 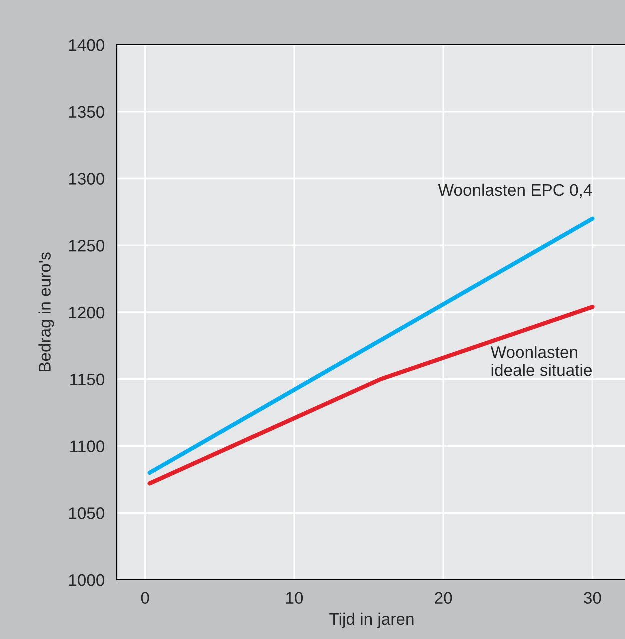 I want to click on y-tick-label: 1200, so click(x=87, y=312).